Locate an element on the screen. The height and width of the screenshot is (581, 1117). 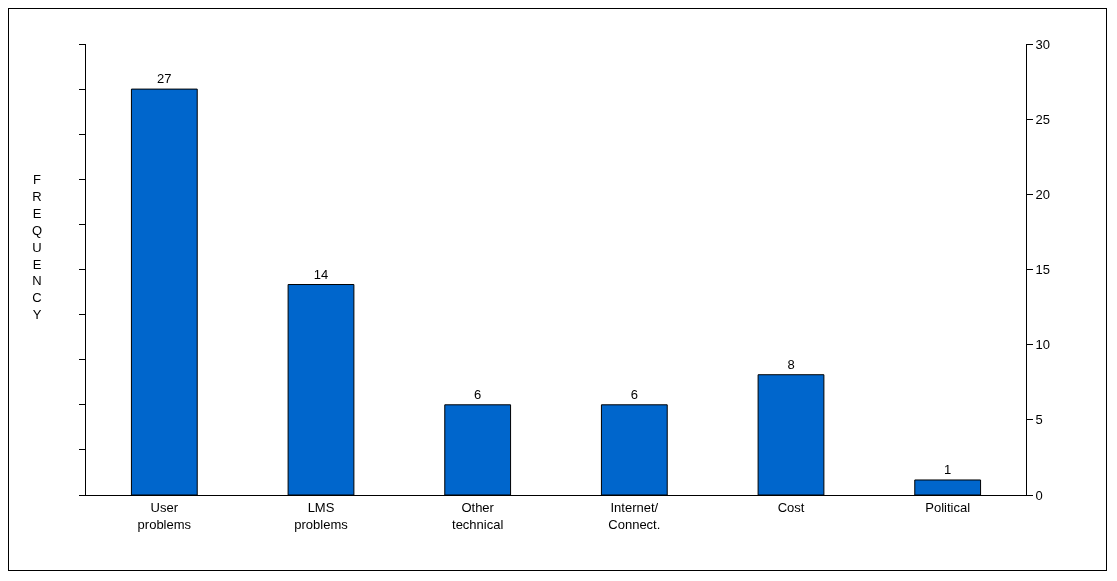
x-tick-label: User problems is located at coordinates (164, 515).